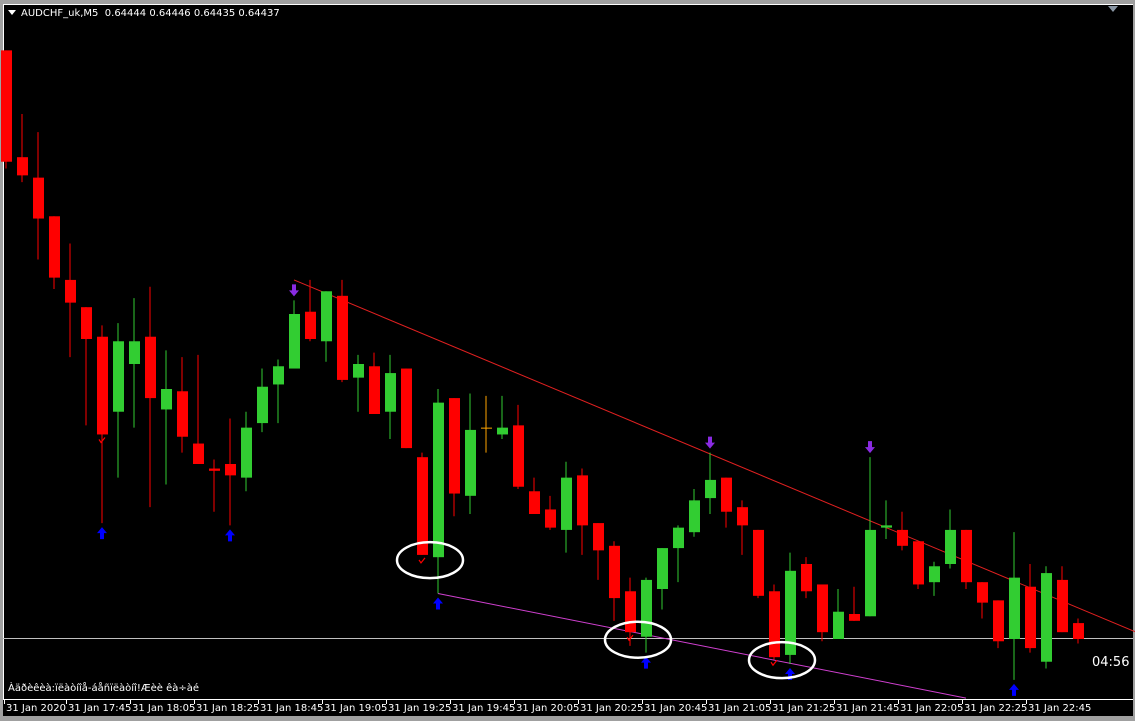 The width and height of the screenshot is (1135, 721). What do you see at coordinates (867, 708) in the screenshot?
I see `time-axis-label: 31 Jan 21:45` at bounding box center [867, 708].